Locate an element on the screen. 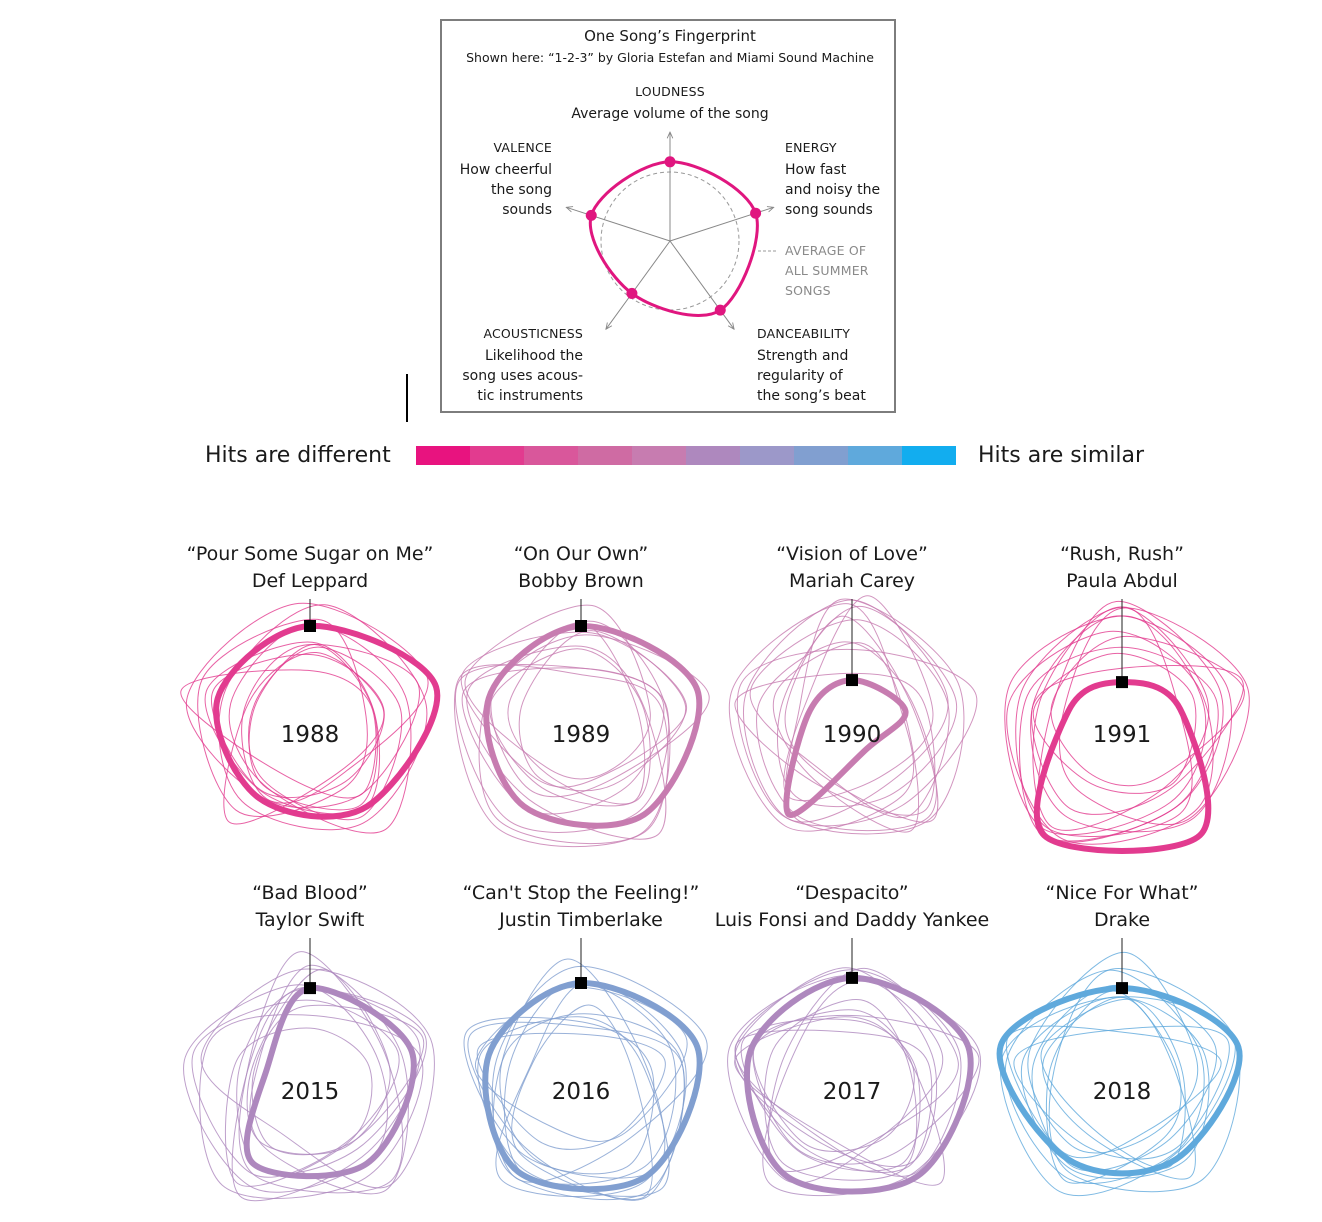 The width and height of the screenshot is (1322, 1222). danceability-caption: DANCEABILITY is located at coordinates (804, 333).